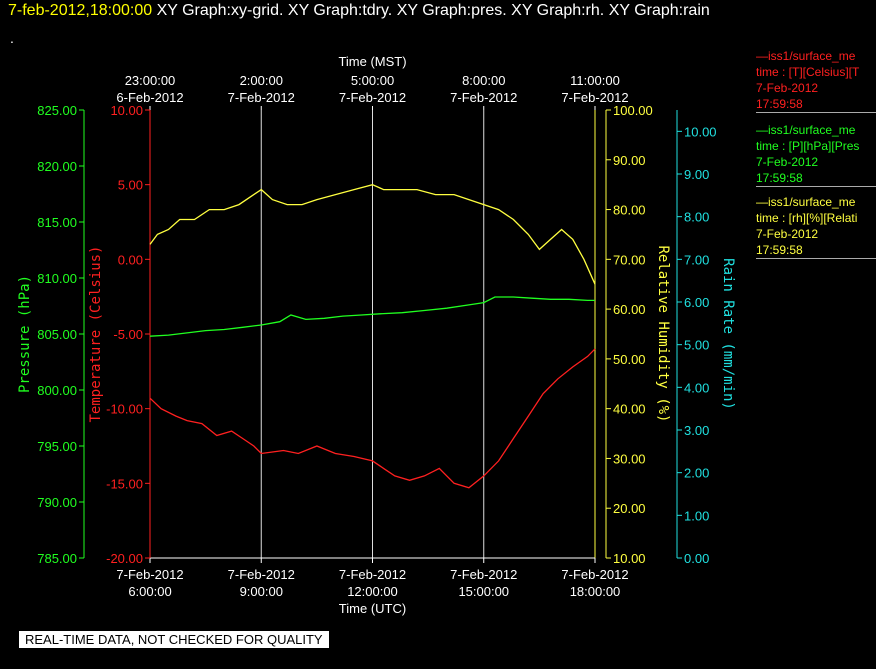 The height and width of the screenshot is (669, 876). What do you see at coordinates (372, 316) in the screenshot?
I see `pressure-series-line` at bounding box center [372, 316].